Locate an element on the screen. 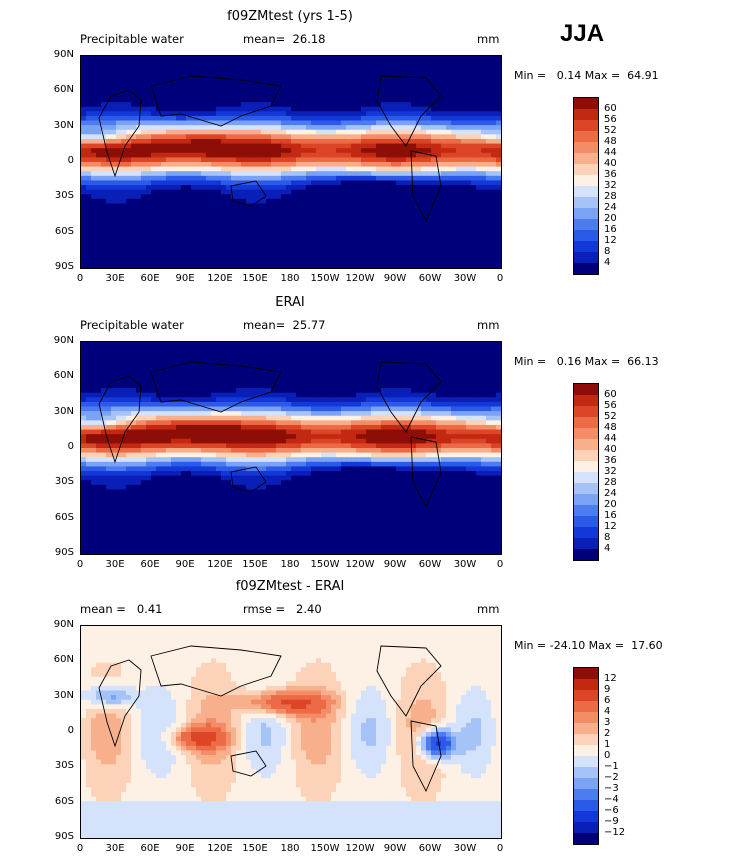 The image size is (733, 864). colorbar-level-label: 12 is located at coordinates (610, 240).